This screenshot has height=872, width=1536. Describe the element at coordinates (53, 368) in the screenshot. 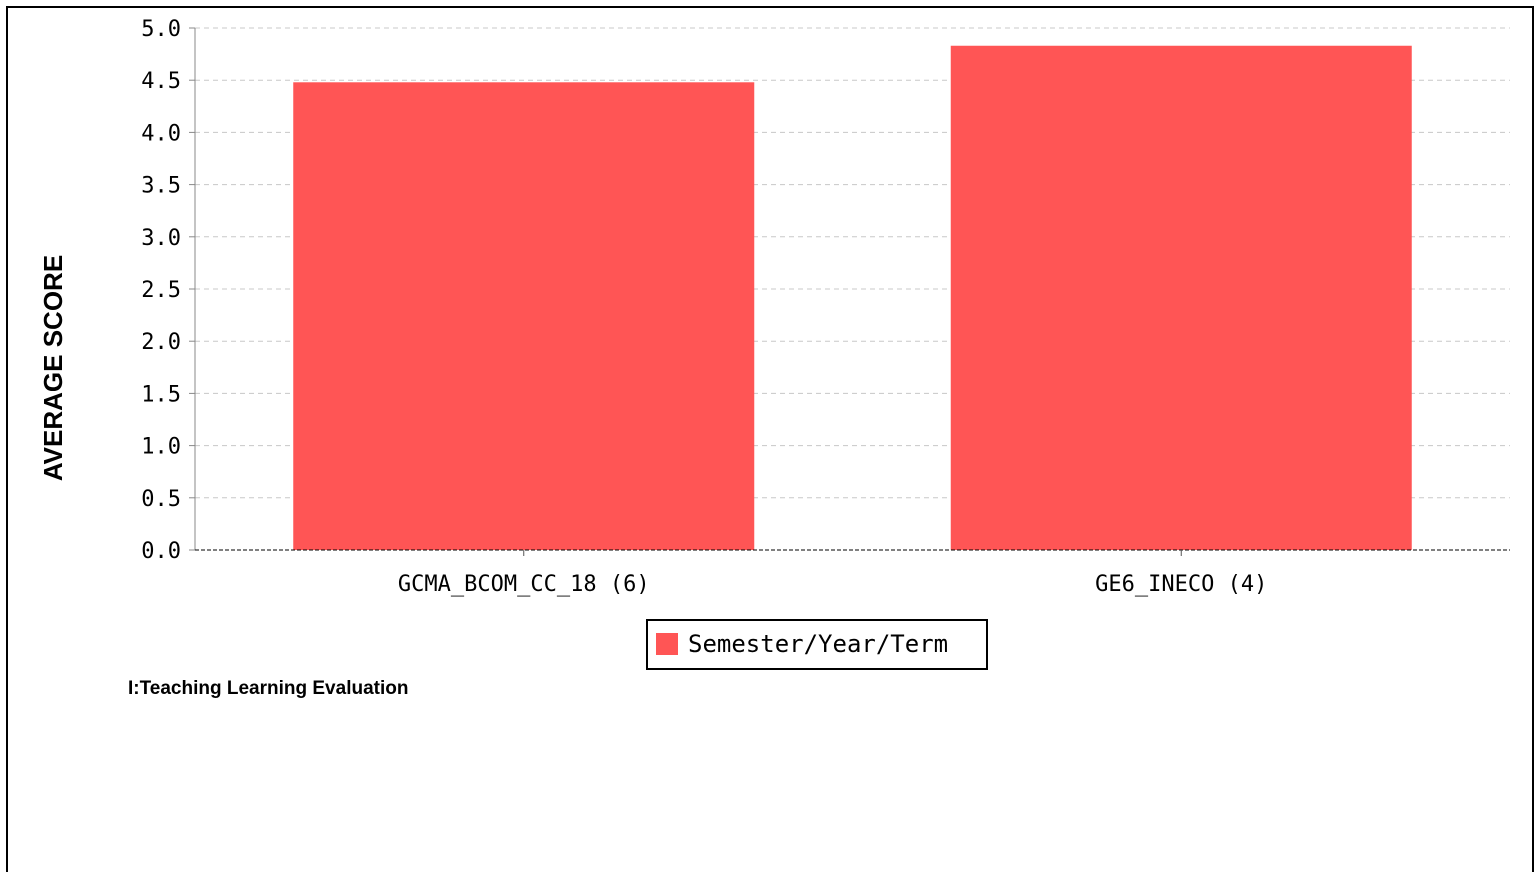

I see `y-axis-label: AVERAGE SCORE` at that location.